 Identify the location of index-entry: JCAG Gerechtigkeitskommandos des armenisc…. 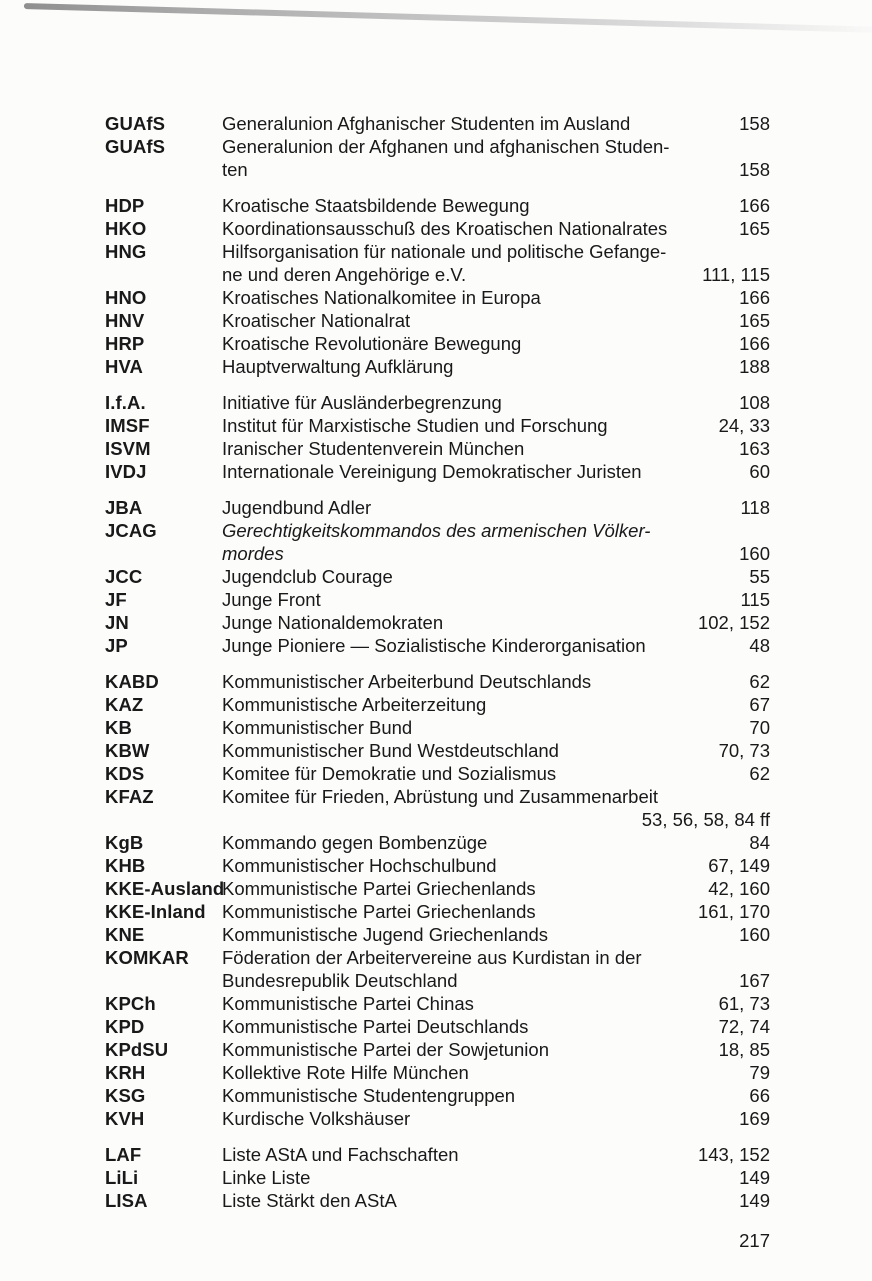
(437, 542).